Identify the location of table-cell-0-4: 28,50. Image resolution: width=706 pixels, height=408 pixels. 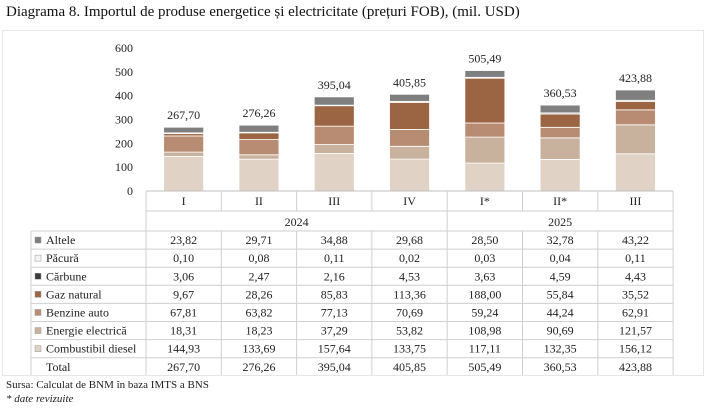
(484, 240).